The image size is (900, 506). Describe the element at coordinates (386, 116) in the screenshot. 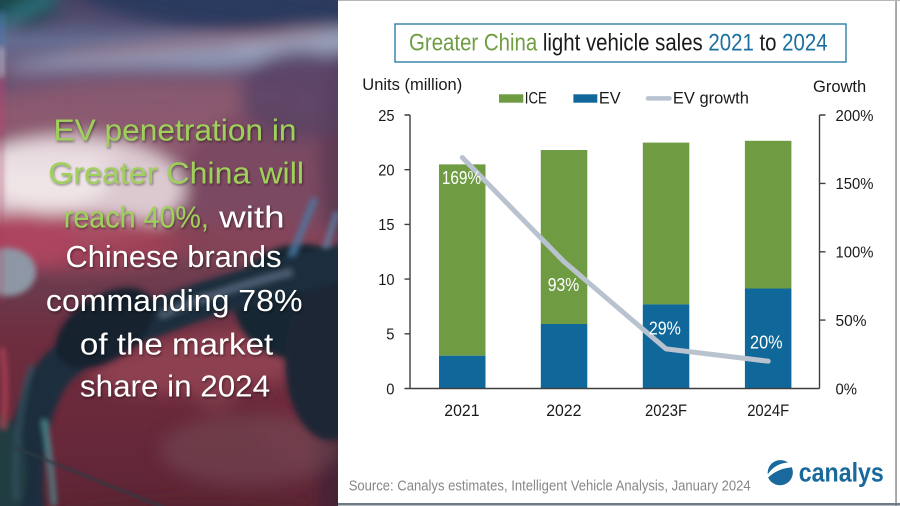

I see `svg-text: 25` at that location.